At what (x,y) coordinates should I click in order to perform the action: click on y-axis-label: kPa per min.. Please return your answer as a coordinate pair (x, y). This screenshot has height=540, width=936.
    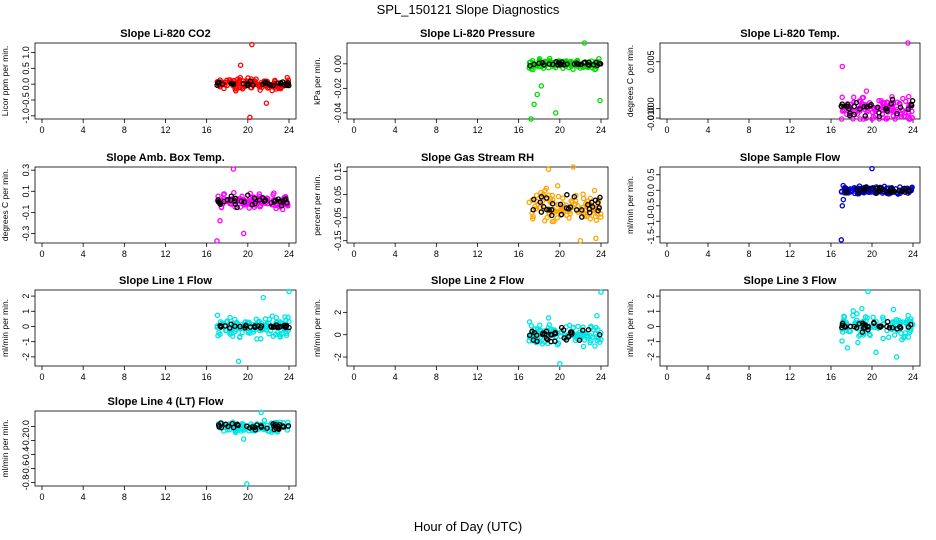
    Looking at the image, I should click on (317, 81).